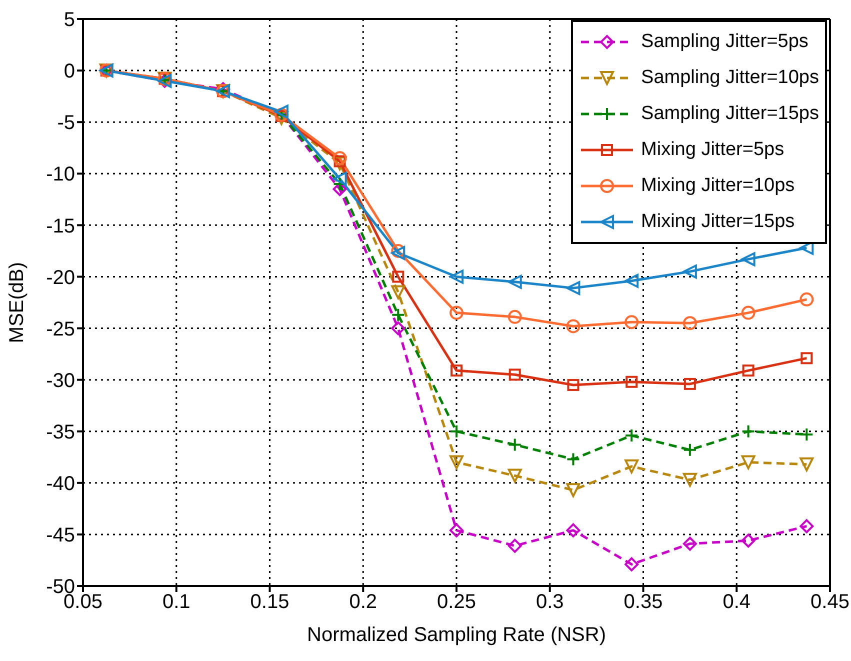 This screenshot has height=661, width=851. I want to click on y-tick-label: 5, so click(69, 20).